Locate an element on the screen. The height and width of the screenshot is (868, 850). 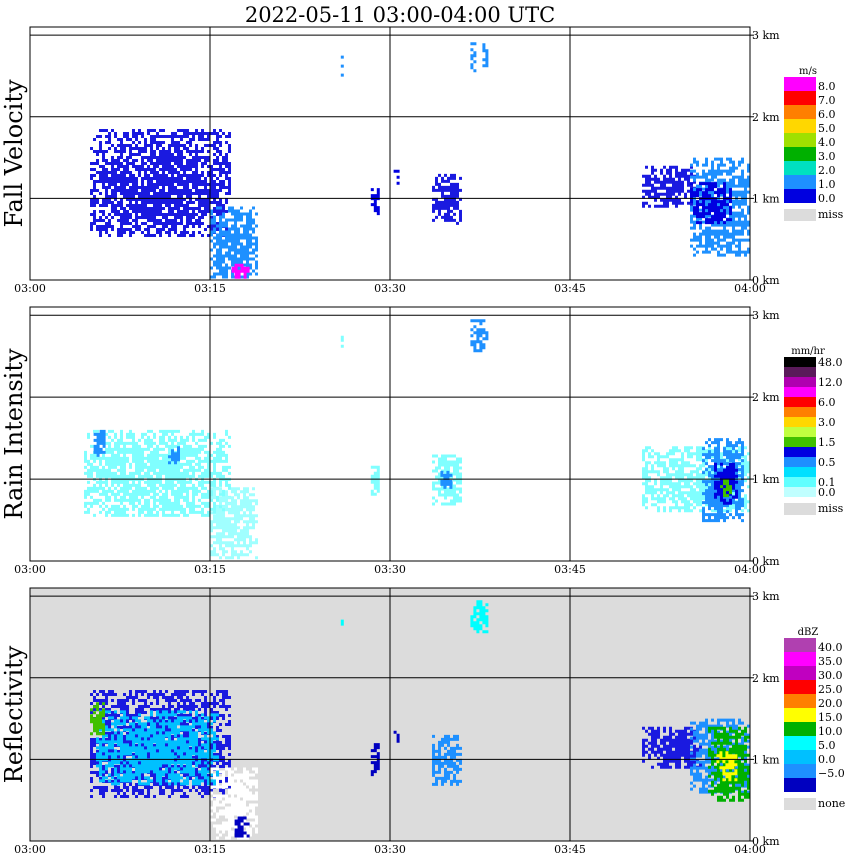
chart-title: 2022-05-11 03:00-04:00 UTC is located at coordinates (400, 15).